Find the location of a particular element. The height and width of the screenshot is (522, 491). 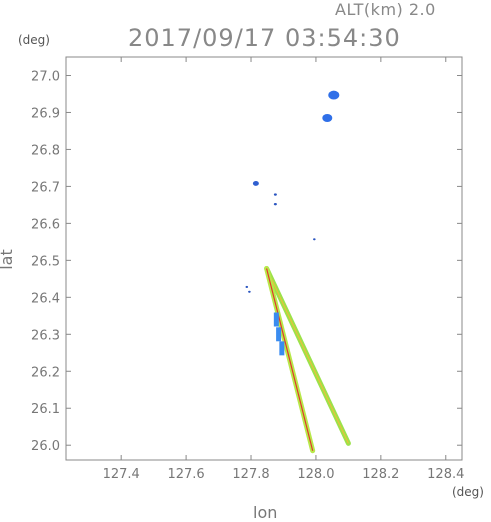

x-tick-label: 127.6 is located at coordinates (185, 474).